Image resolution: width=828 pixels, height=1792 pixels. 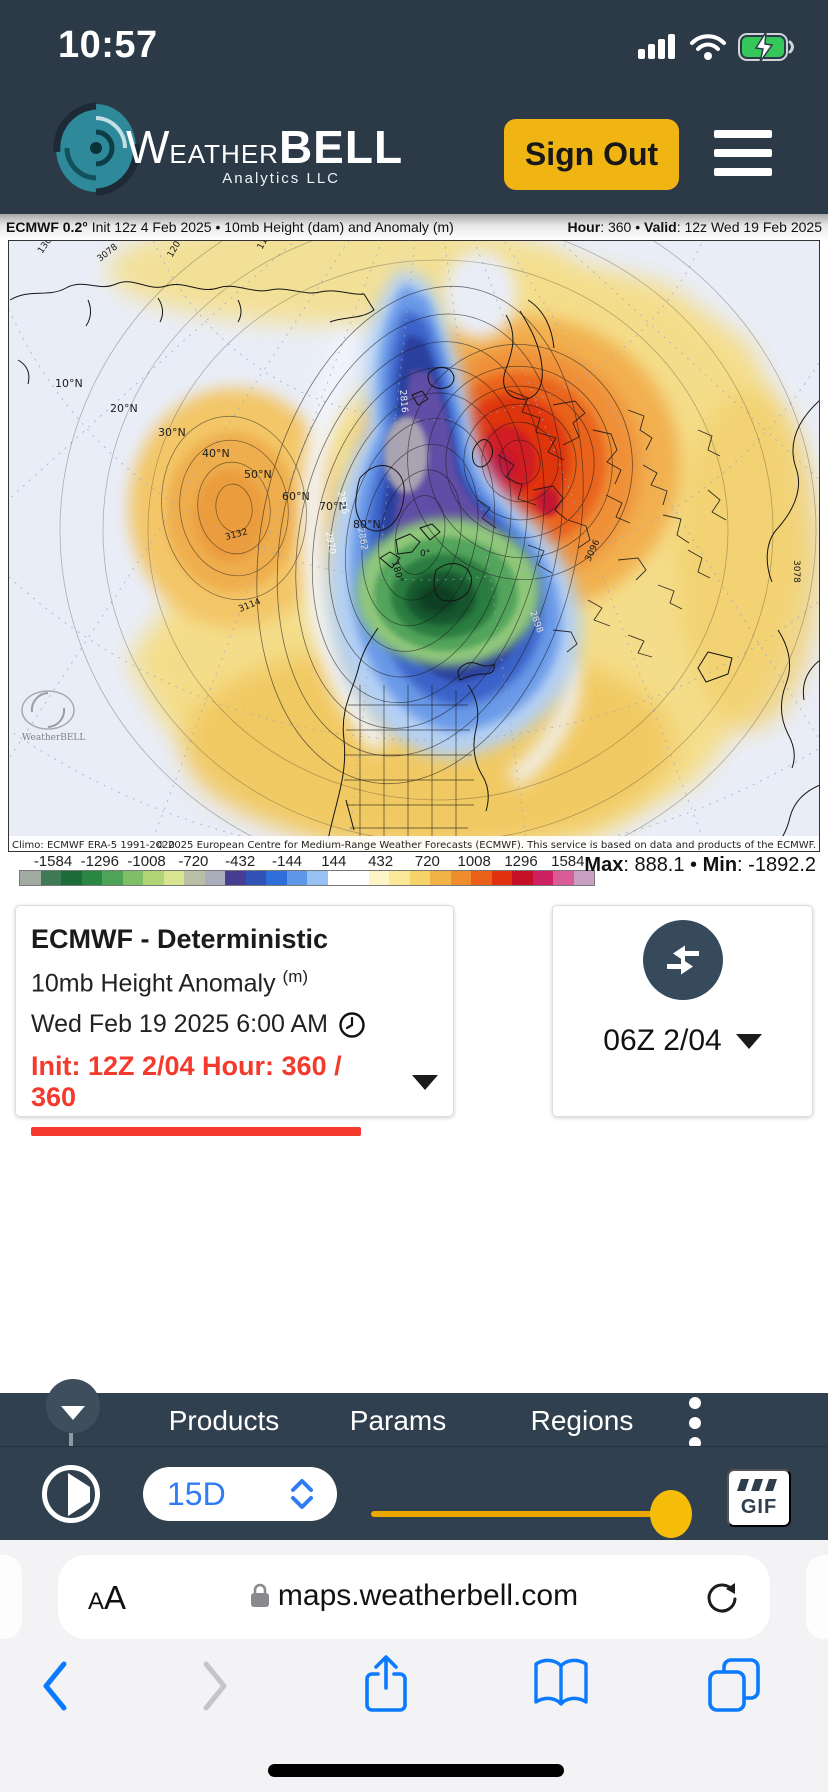 I want to click on wifi-icon, so click(x=708, y=47).